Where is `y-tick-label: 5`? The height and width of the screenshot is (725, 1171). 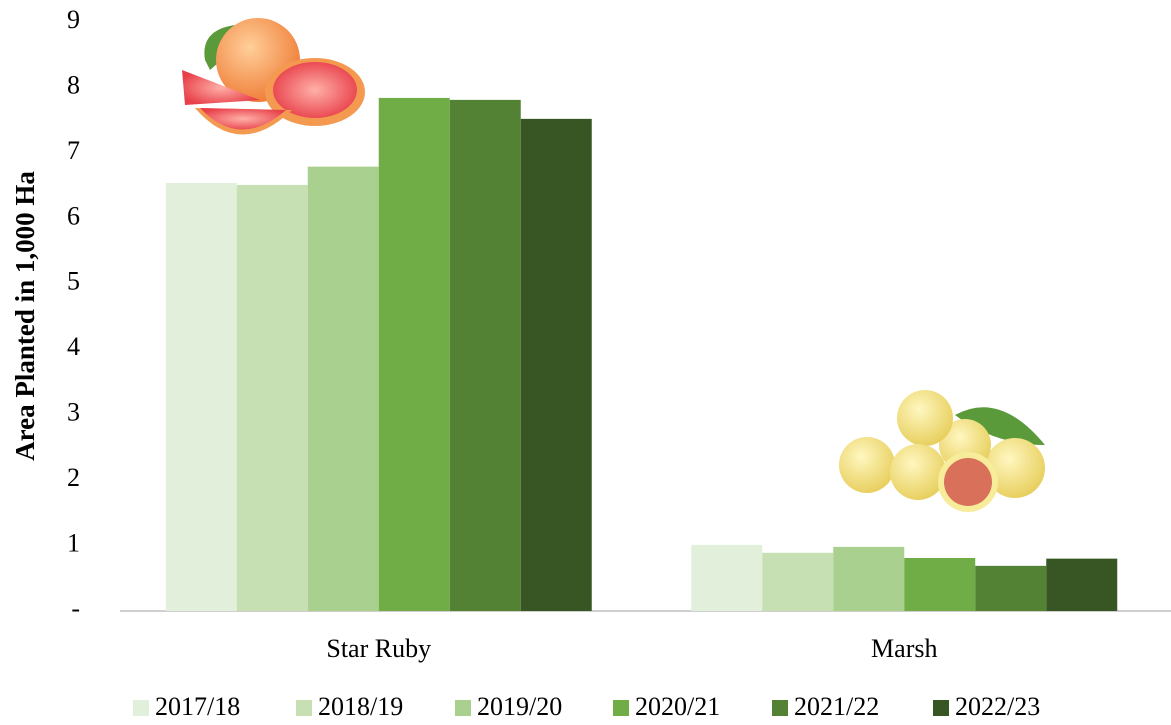
y-tick-label: 5 is located at coordinates (73, 281).